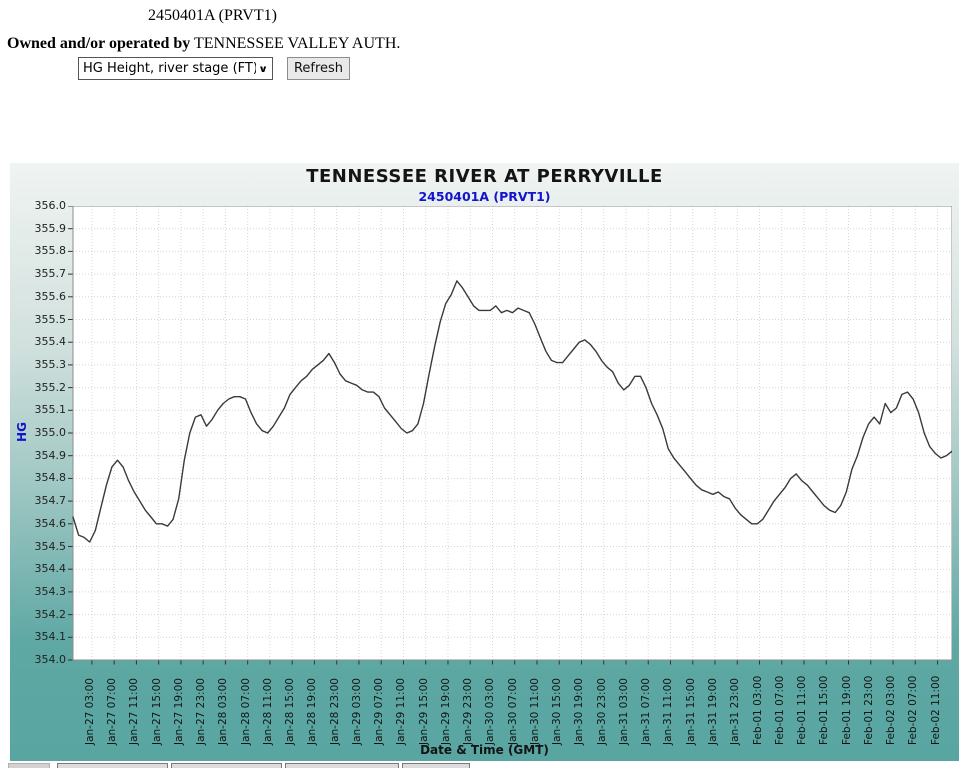  What do you see at coordinates (468, 711) in the screenshot?
I see `x-tick-label: Jan-29 23:00` at bounding box center [468, 711].